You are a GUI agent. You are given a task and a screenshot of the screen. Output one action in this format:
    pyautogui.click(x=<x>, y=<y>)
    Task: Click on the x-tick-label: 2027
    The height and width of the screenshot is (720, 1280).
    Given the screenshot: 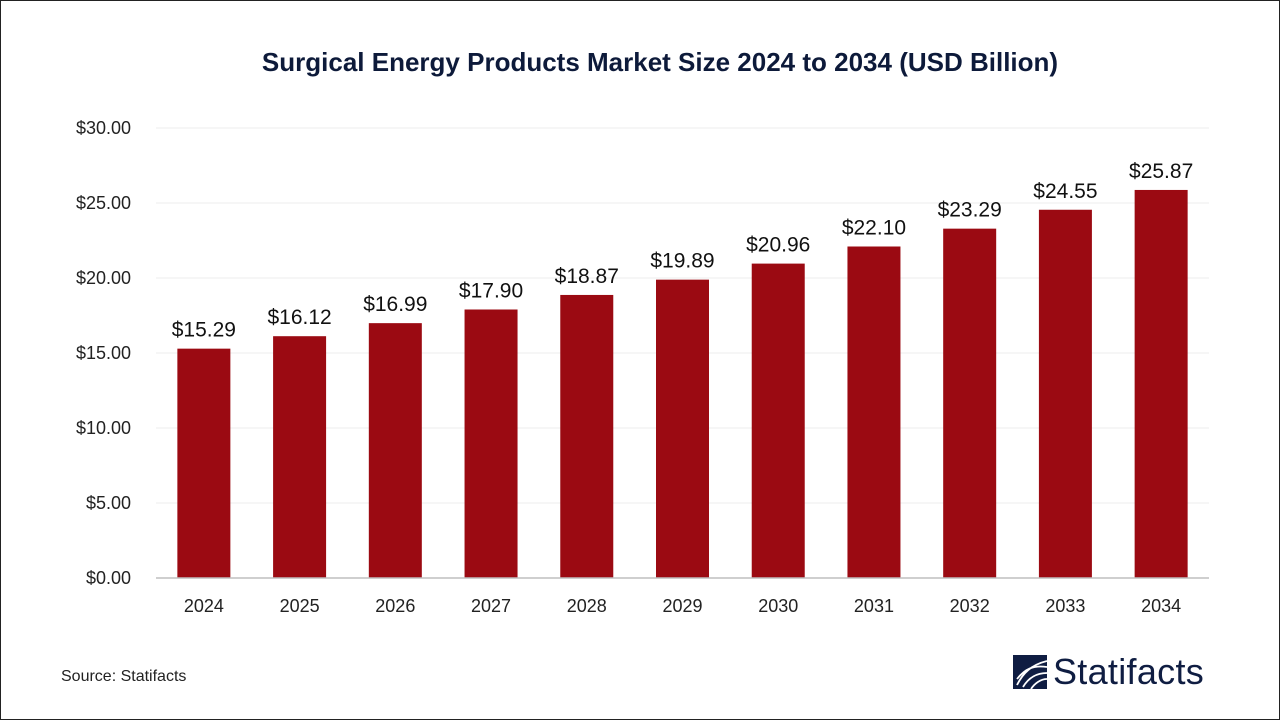 What is the action you would take?
    pyautogui.click(x=491, y=606)
    